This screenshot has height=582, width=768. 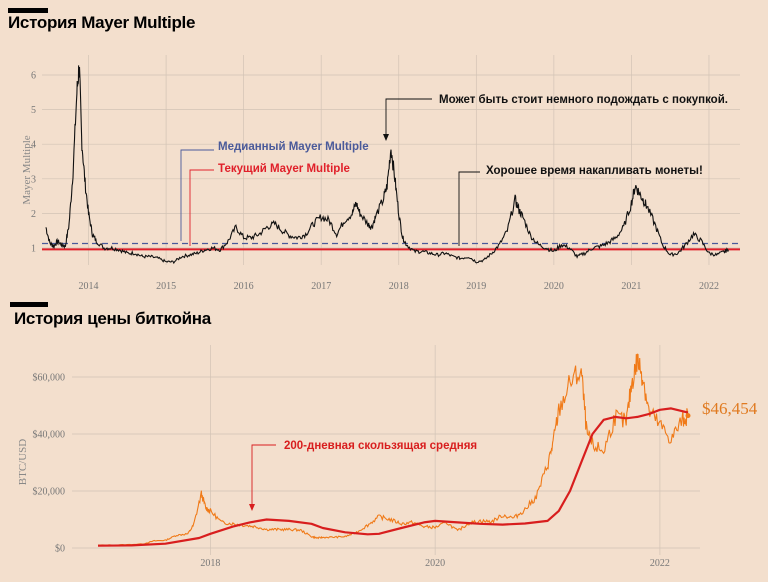 I want to click on chart1-xtick: 2021, so click(x=631, y=286).